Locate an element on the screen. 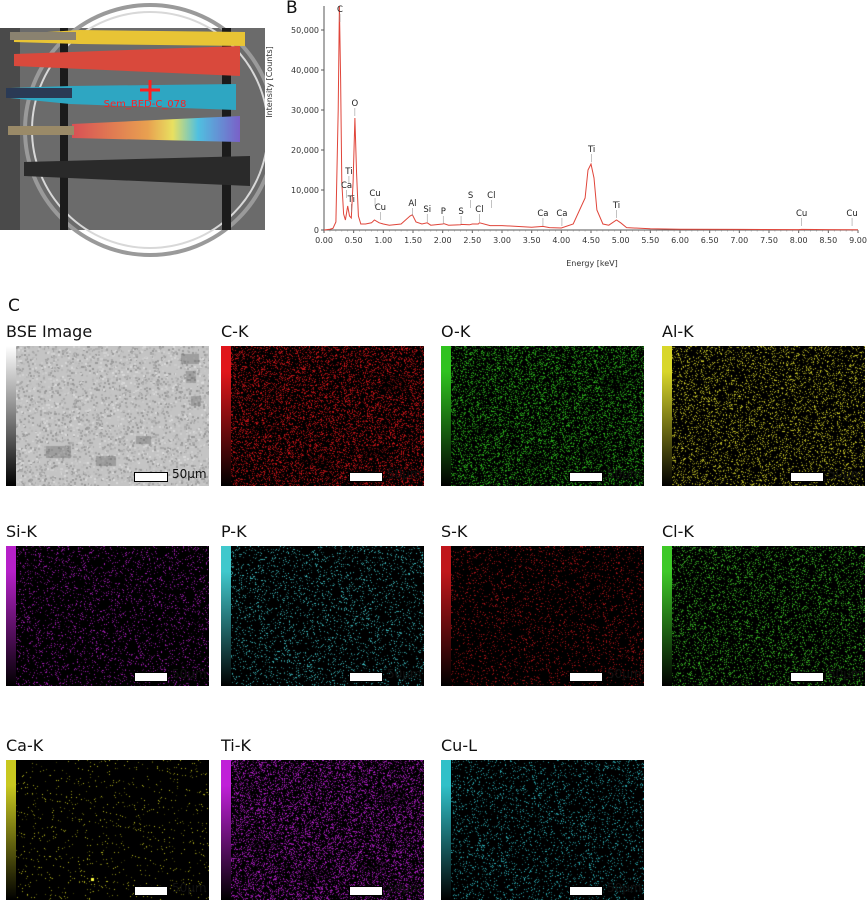  x-tick-label: 2.50 is located at coordinates (472, 240).